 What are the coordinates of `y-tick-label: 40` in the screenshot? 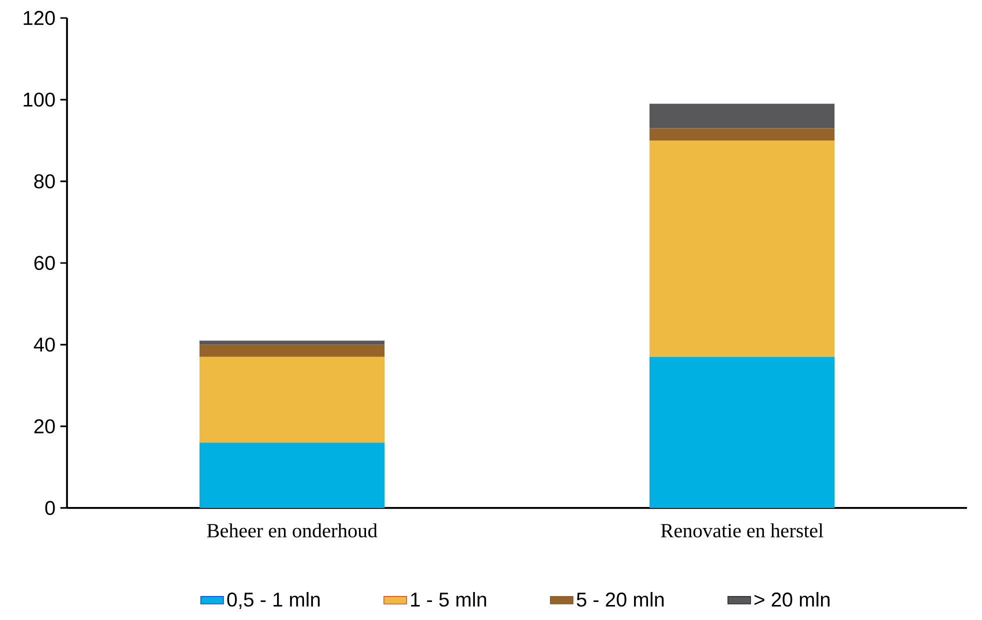 It's located at (44, 345).